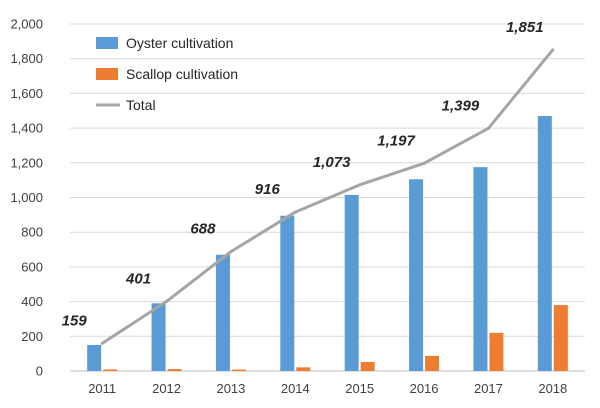 This screenshot has height=408, width=600. What do you see at coordinates (359, 388) in the screenshot?
I see `x-tick-label: 2015` at bounding box center [359, 388].